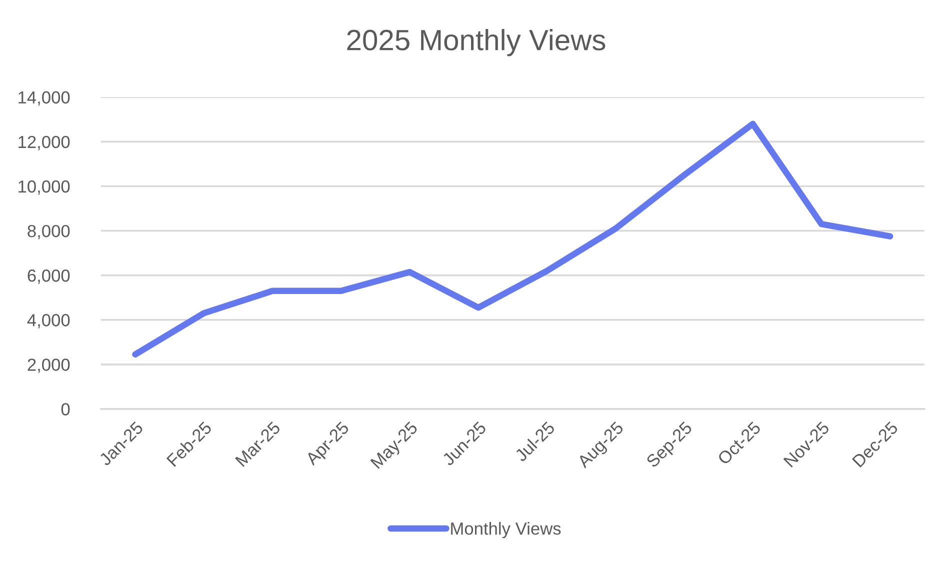 Image resolution: width=952 pixels, height=568 pixels. Describe the element at coordinates (49, 276) in the screenshot. I see `y-tick-label: 6,000` at that location.